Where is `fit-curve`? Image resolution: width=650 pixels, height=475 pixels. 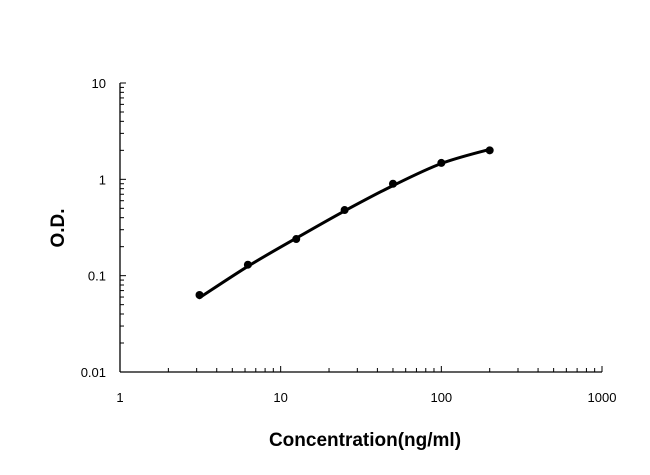
fit-curve is located at coordinates (345, 223).